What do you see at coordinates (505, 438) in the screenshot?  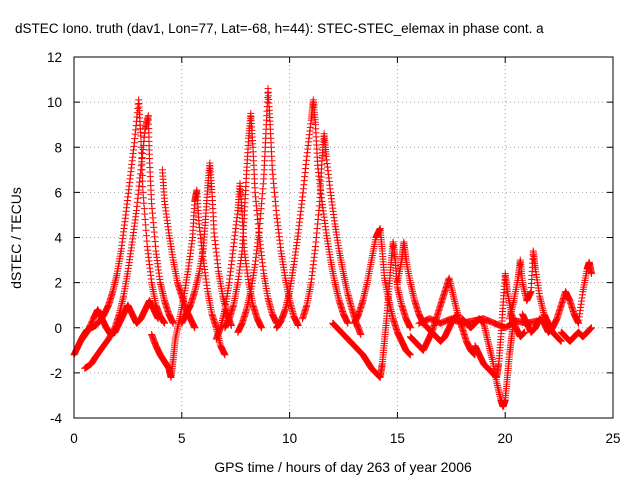 I see `x-tick-label: 20` at bounding box center [505, 438].